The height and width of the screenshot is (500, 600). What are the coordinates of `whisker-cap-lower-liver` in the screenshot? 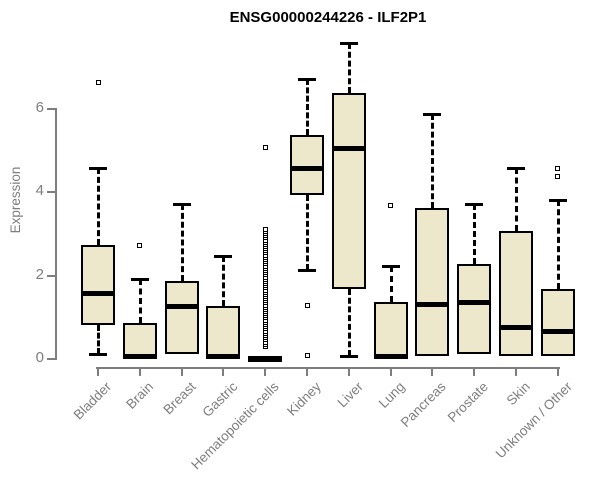 It's located at (348, 356).